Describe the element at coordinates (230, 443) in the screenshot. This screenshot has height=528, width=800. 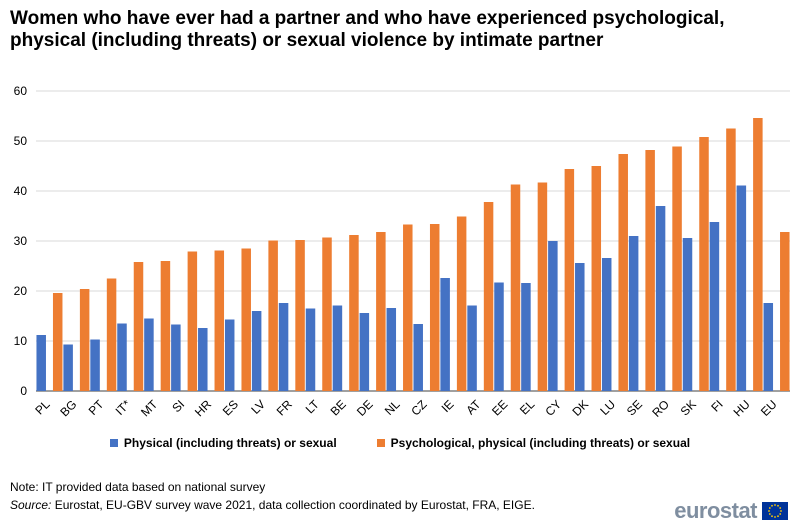
I see `legend-label-physical: Physical (including threats) or sexual` at that location.